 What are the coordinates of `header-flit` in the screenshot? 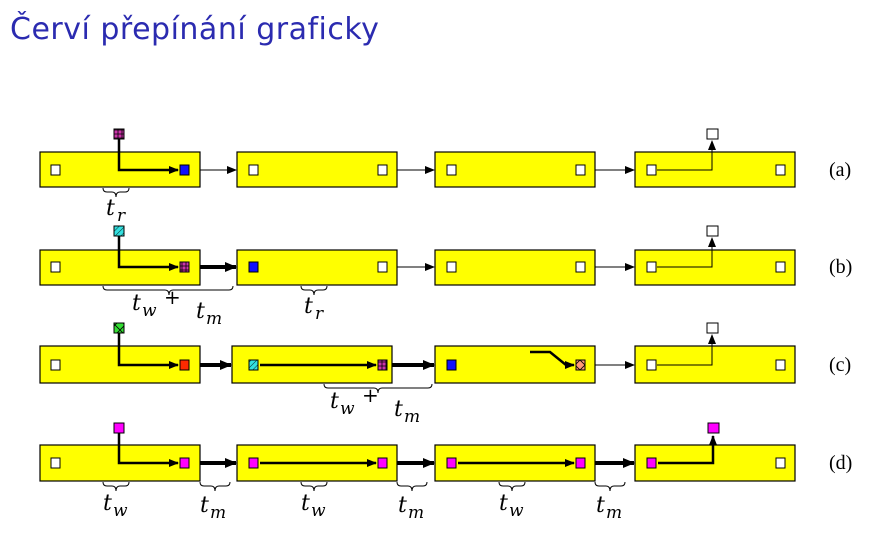 It's located at (119, 428).